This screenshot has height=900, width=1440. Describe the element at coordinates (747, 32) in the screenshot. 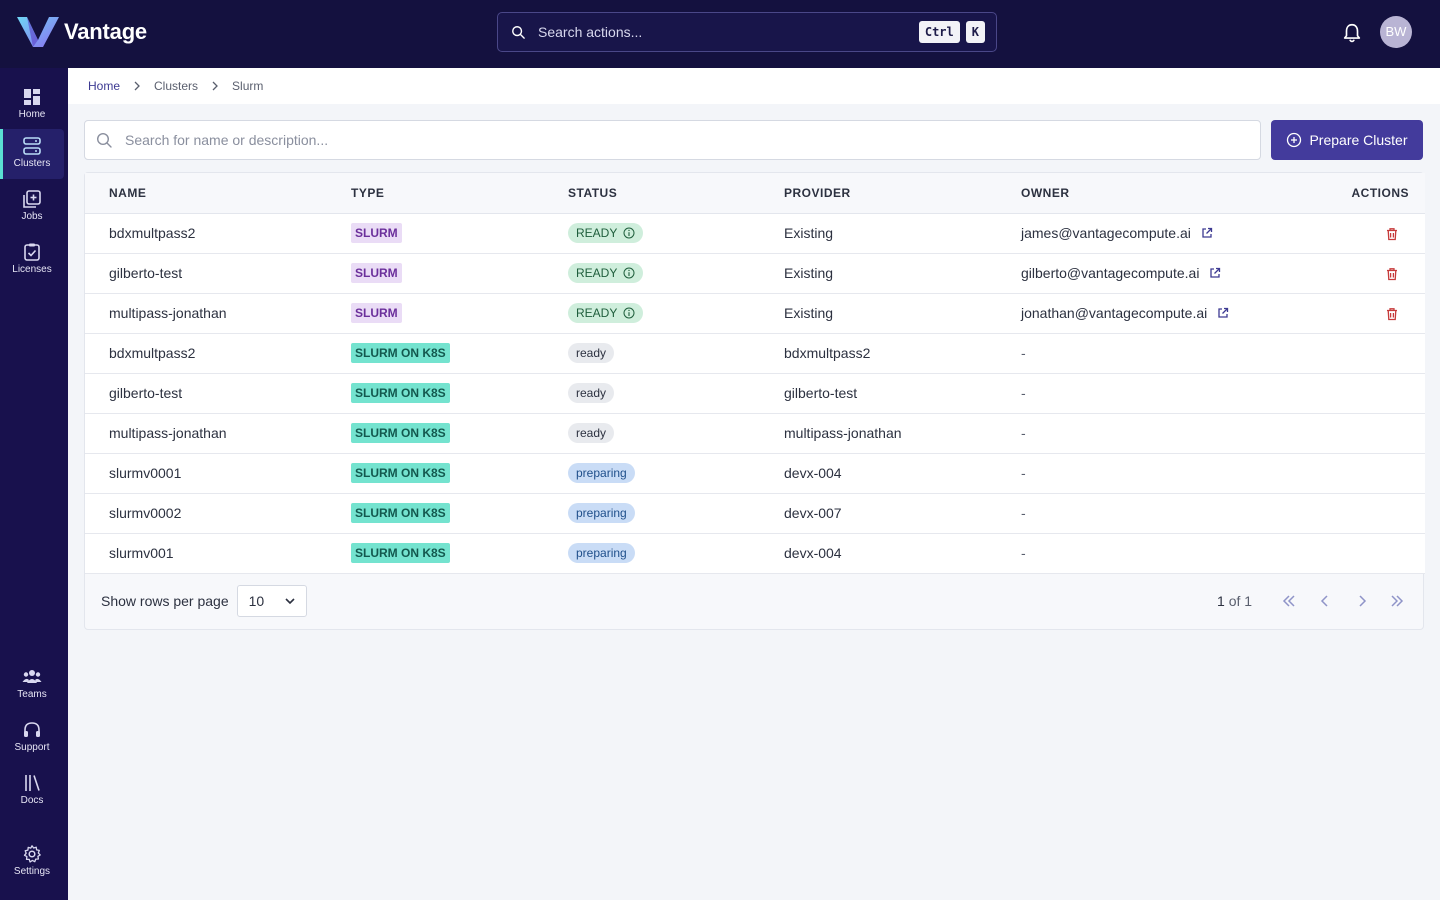

I see `action-search: Search actions... Ctrl K` at that location.